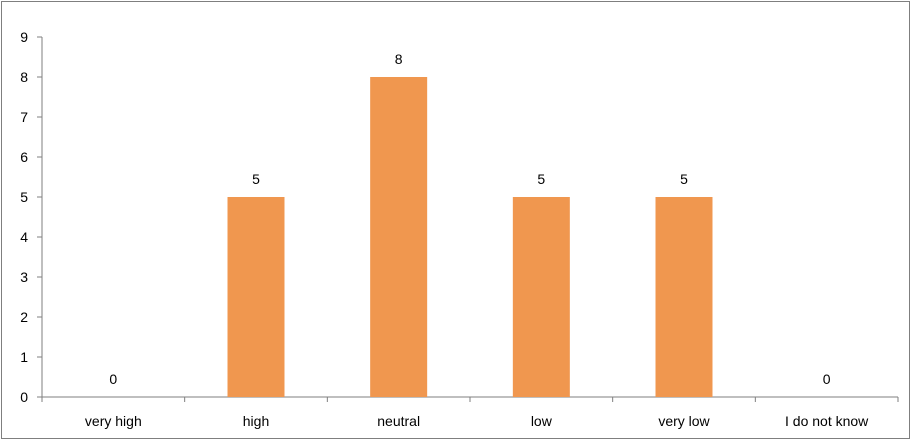 This screenshot has height=442, width=913. I want to click on y-tick-label: 3, so click(24, 277).